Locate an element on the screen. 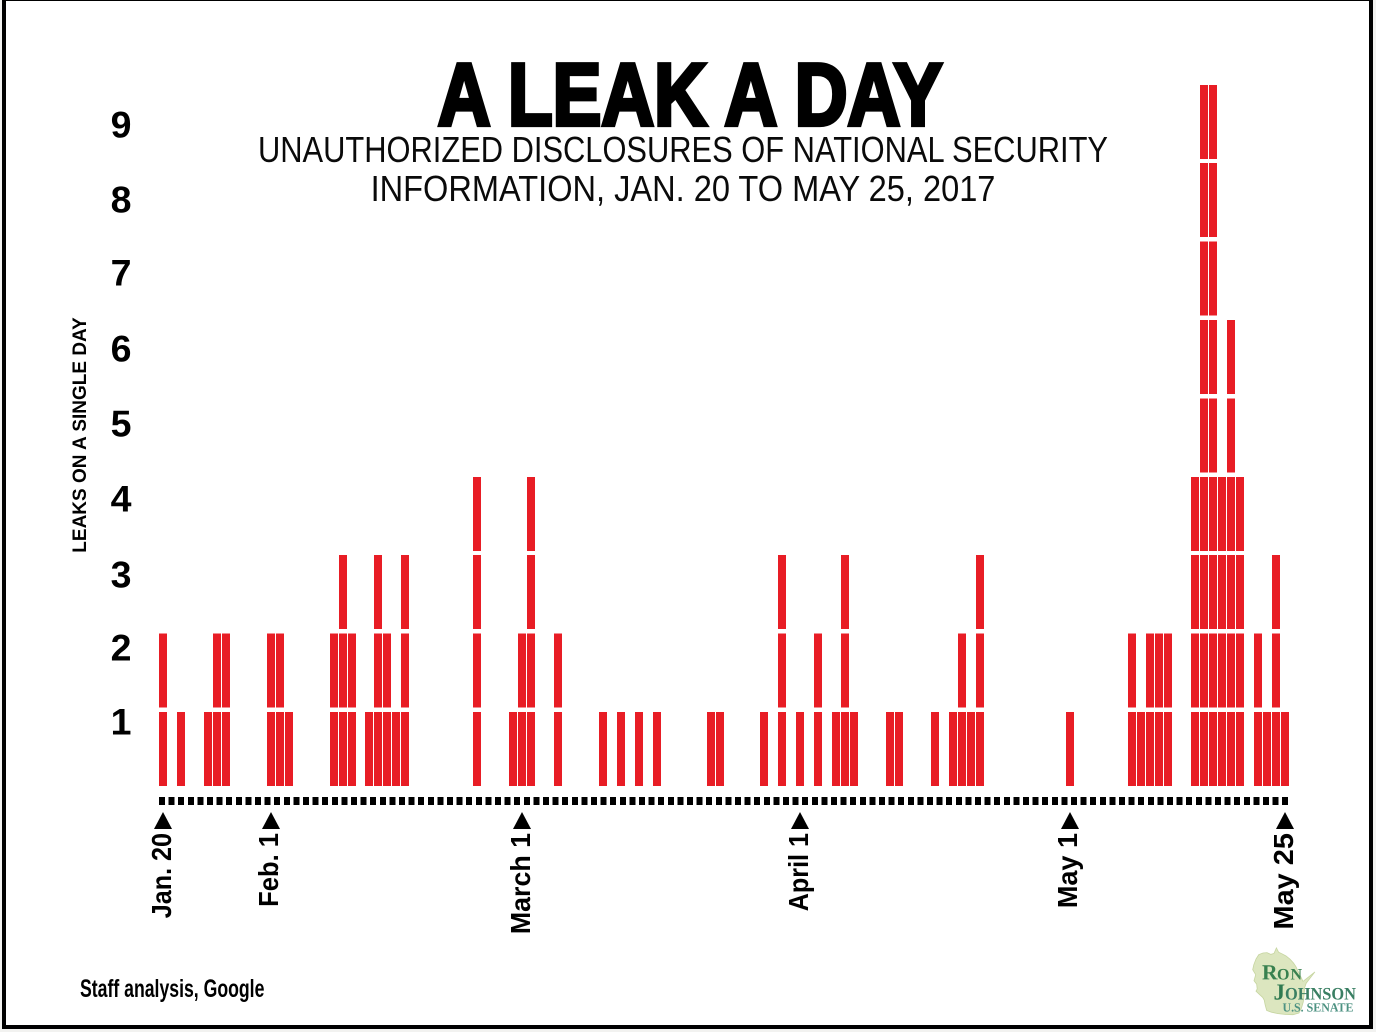 The width and height of the screenshot is (1376, 1032). svg-text: U.S. SENATE is located at coordinates (1317, 1007).